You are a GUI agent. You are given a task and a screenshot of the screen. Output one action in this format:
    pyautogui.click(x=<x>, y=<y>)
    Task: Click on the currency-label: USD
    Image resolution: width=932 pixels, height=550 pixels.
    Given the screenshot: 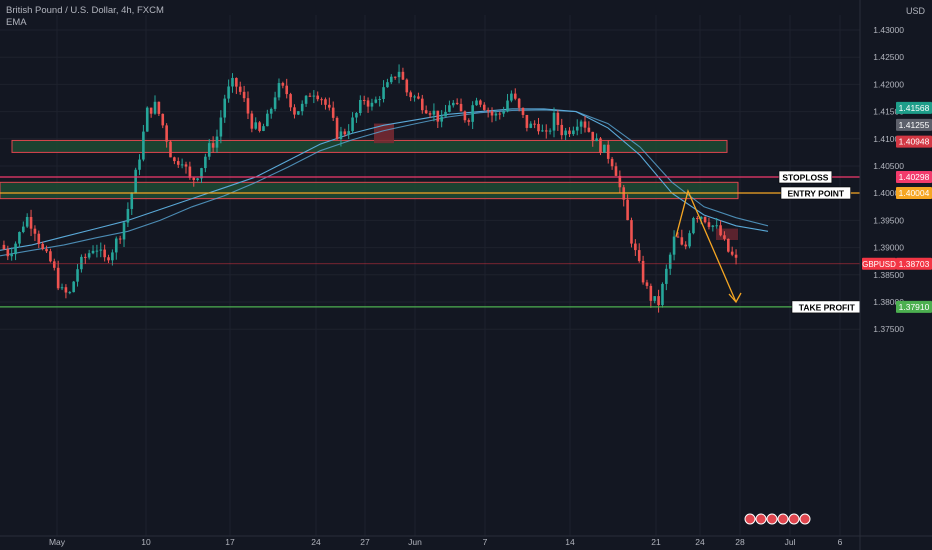 What is the action you would take?
    pyautogui.click(x=915, y=11)
    